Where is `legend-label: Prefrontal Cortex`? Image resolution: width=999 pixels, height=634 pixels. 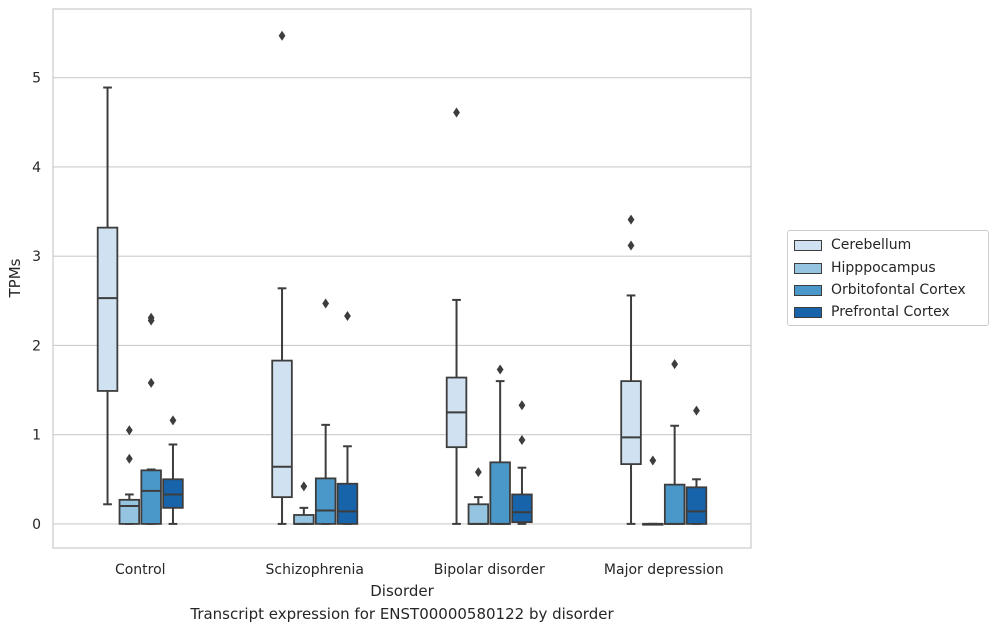 legend-label: Prefrontal Cortex is located at coordinates (890, 312).